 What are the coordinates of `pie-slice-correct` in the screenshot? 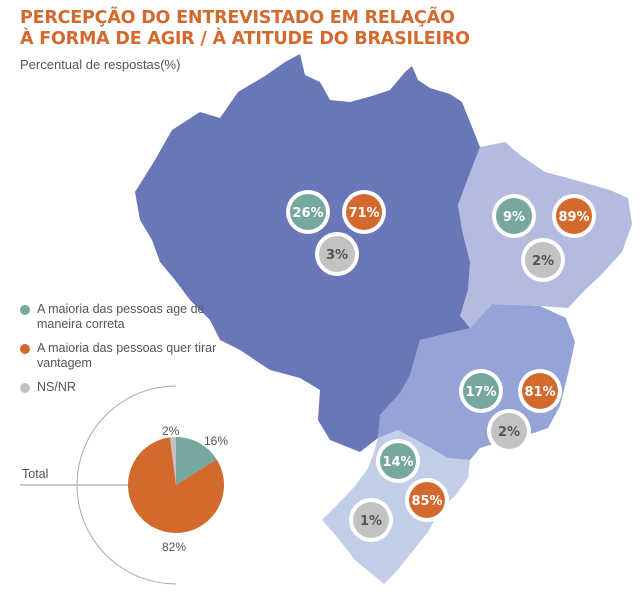 It's located at (196, 461).